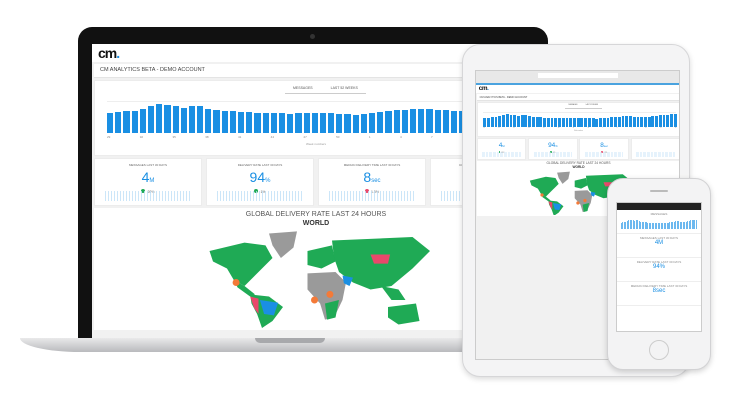 The height and width of the screenshot is (400, 750). What do you see at coordinates (557, 206) in the screenshot?
I see `map-brazil` at bounding box center [557, 206].